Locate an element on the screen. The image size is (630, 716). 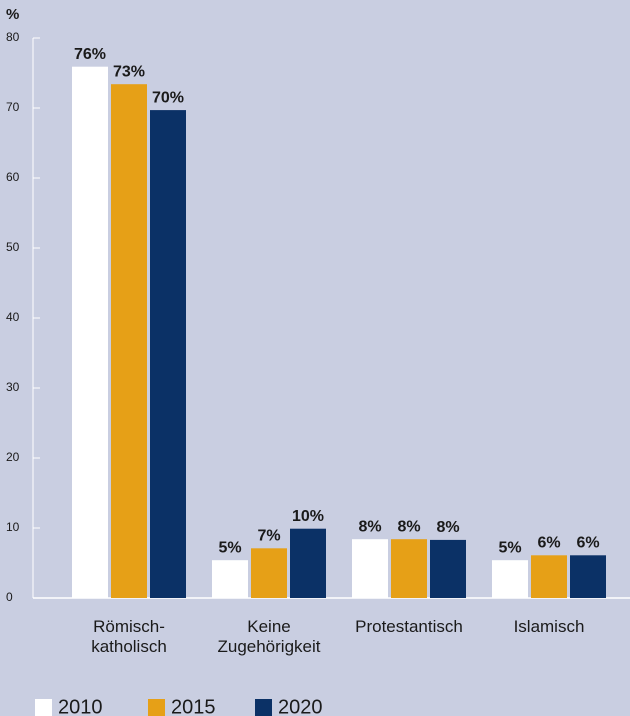
x-tick-label: Römisch-katholisch is located at coordinates (129, 636).